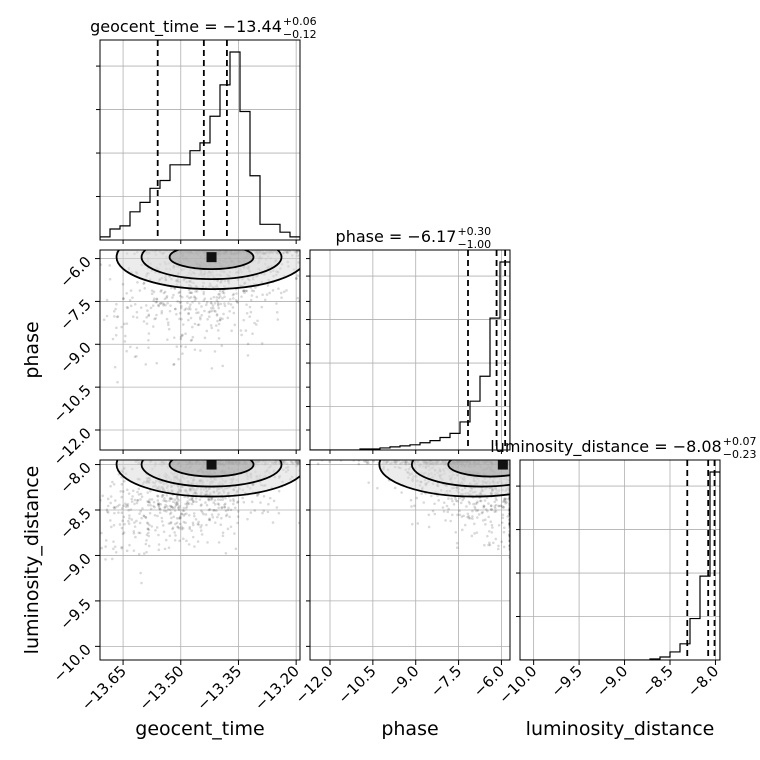 The height and width of the screenshot is (760, 760). I want to click on y-tick-label: −12.0, so click(72, 446).